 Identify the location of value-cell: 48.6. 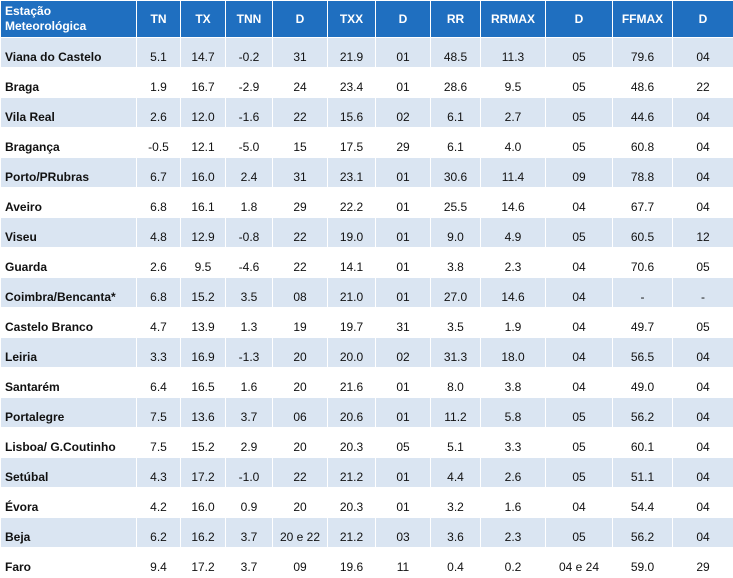
(643, 83).